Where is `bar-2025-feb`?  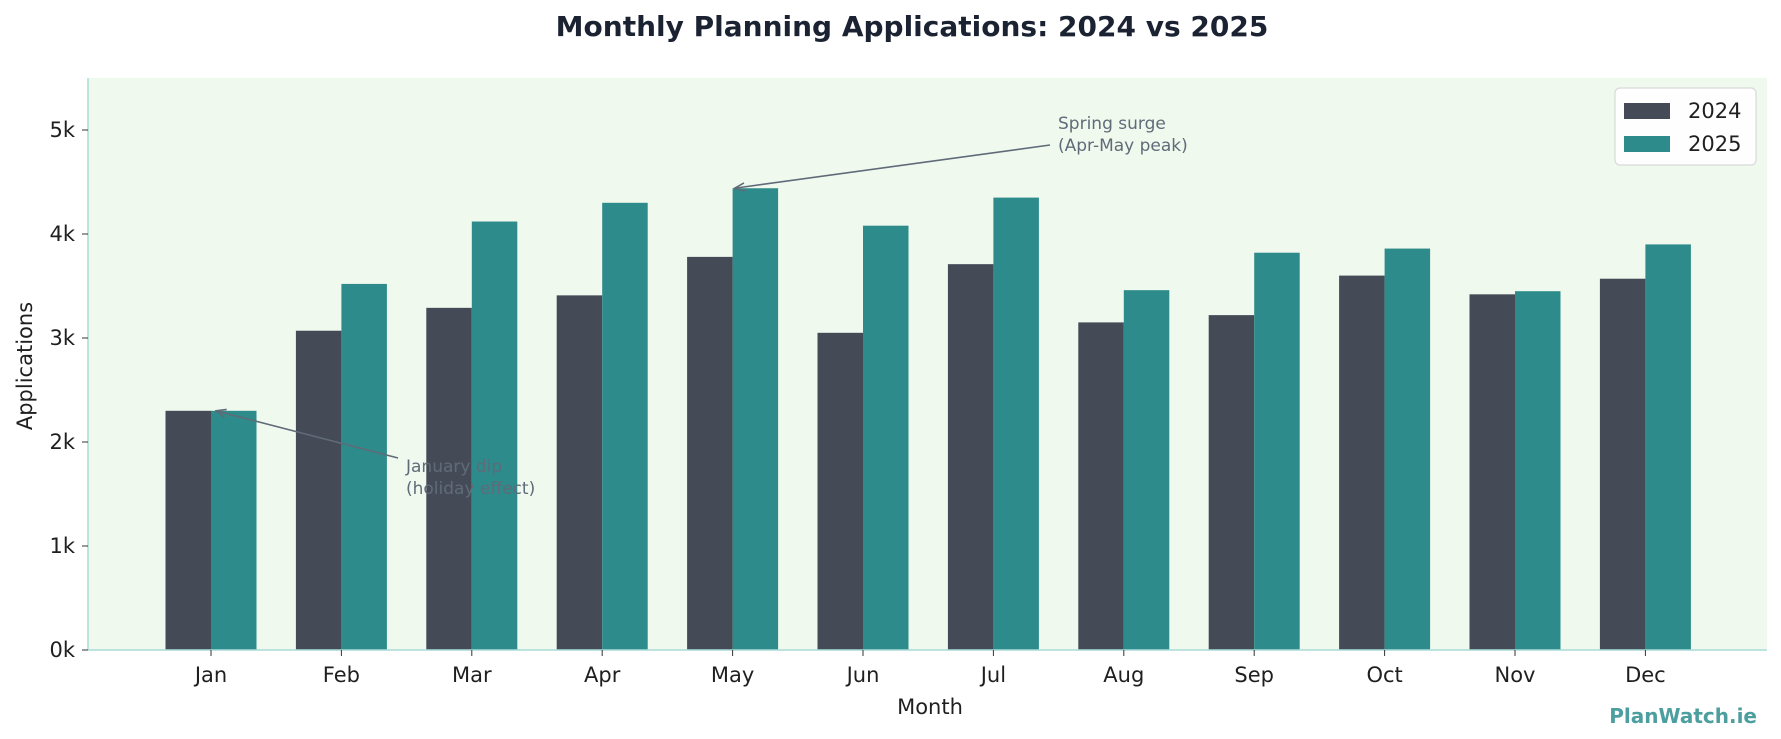
bar-2025-feb is located at coordinates (364, 466).